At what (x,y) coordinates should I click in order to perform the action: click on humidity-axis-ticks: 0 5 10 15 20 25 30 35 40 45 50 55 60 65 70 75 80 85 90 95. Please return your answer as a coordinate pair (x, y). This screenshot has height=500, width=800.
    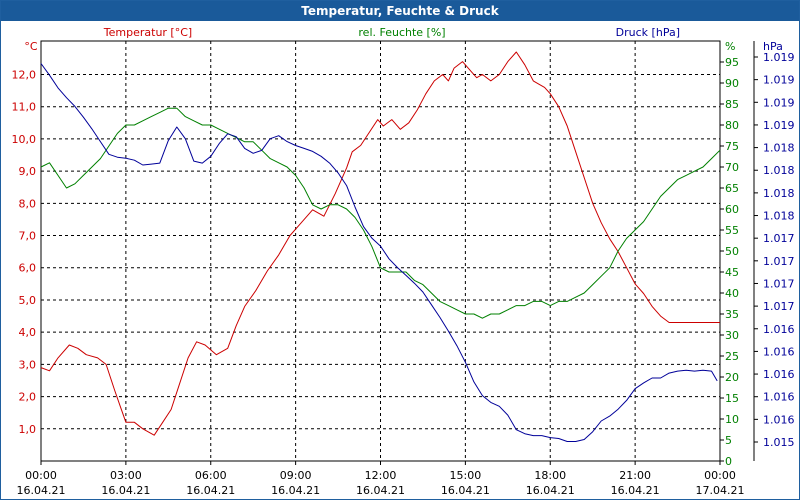
    Looking at the image, I should click on (729, 262).